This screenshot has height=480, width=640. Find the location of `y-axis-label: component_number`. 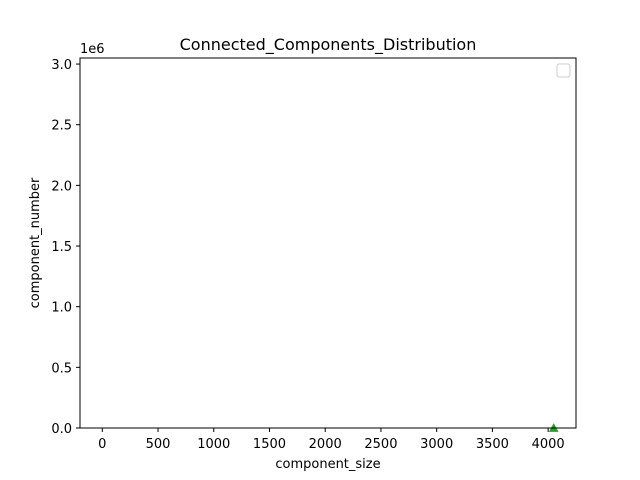

y-axis-label: component_number is located at coordinates (35, 242).